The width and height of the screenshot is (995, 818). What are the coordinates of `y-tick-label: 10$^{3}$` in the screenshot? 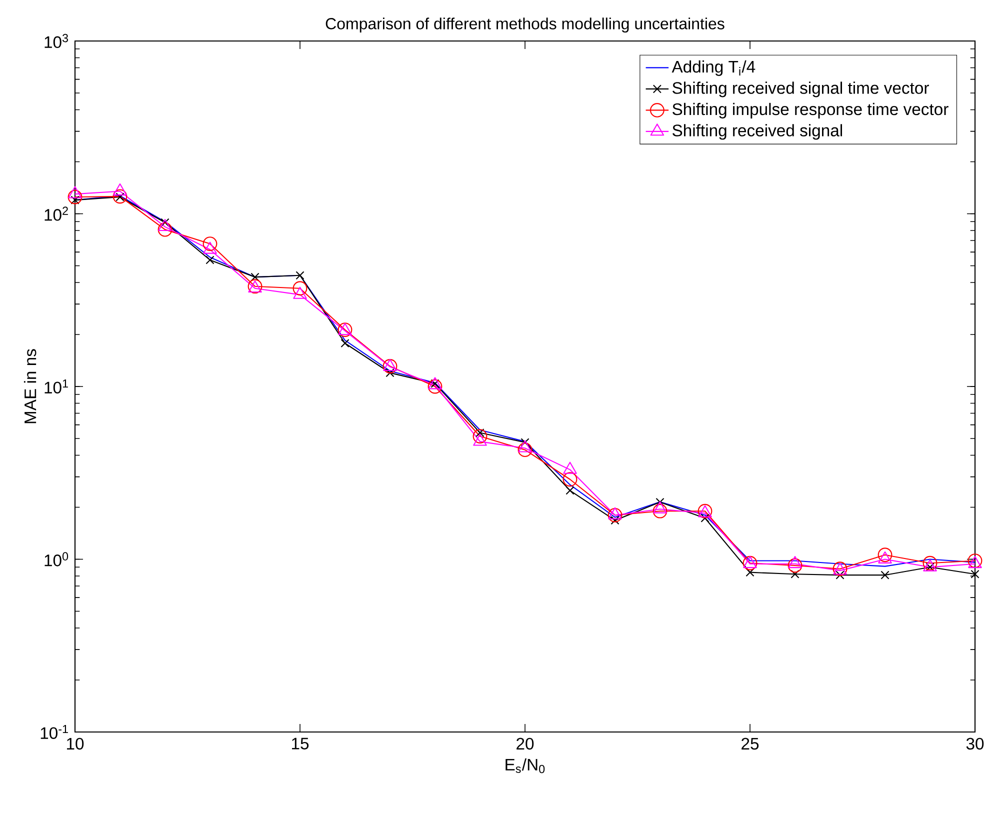 It's located at (56, 41).